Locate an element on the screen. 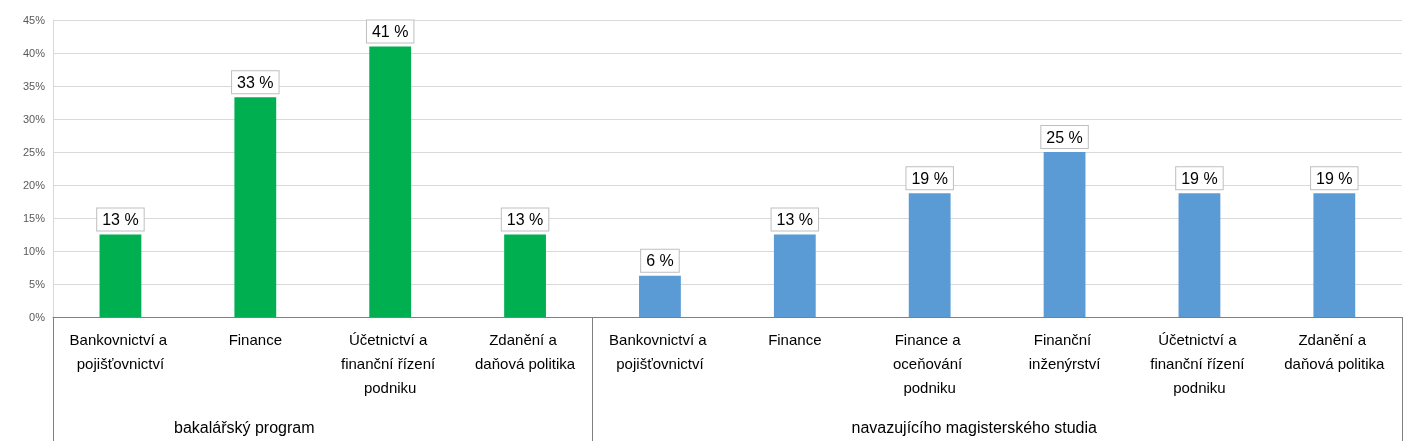 The height and width of the screenshot is (441, 1420). bar is located at coordinates (1064, 234).